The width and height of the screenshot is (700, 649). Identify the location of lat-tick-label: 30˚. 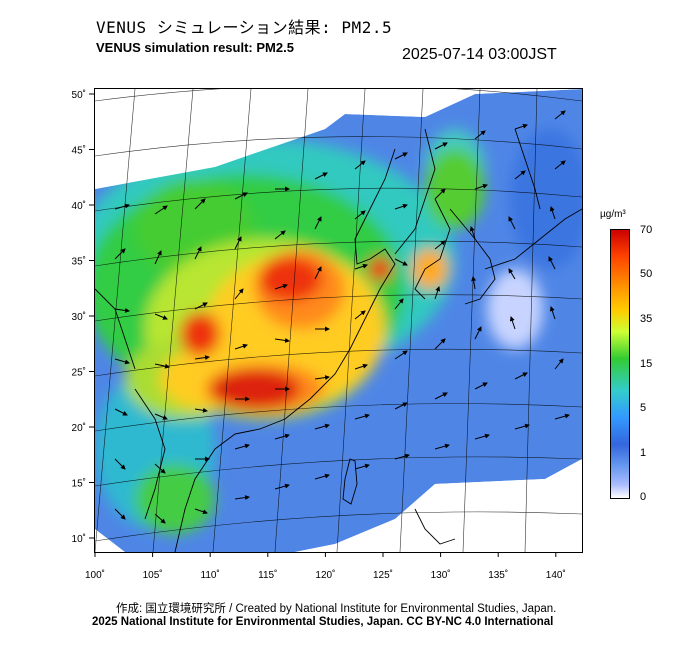
(79, 317).